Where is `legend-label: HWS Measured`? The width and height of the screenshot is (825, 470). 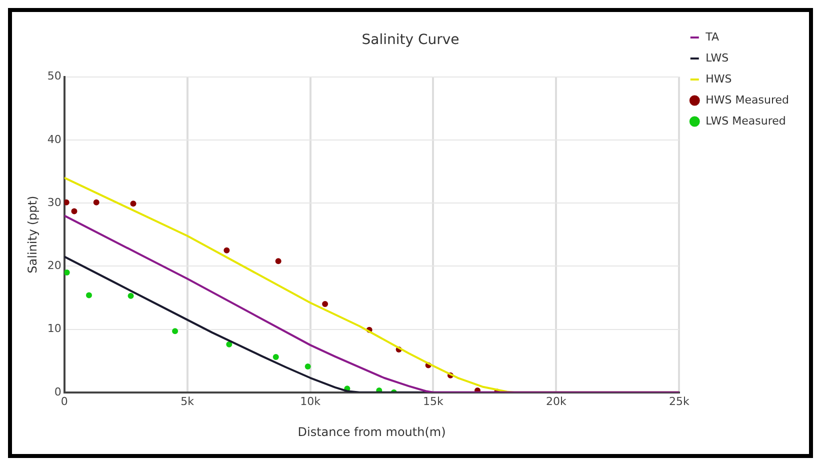
legend-label: HWS Measured is located at coordinates (747, 99).